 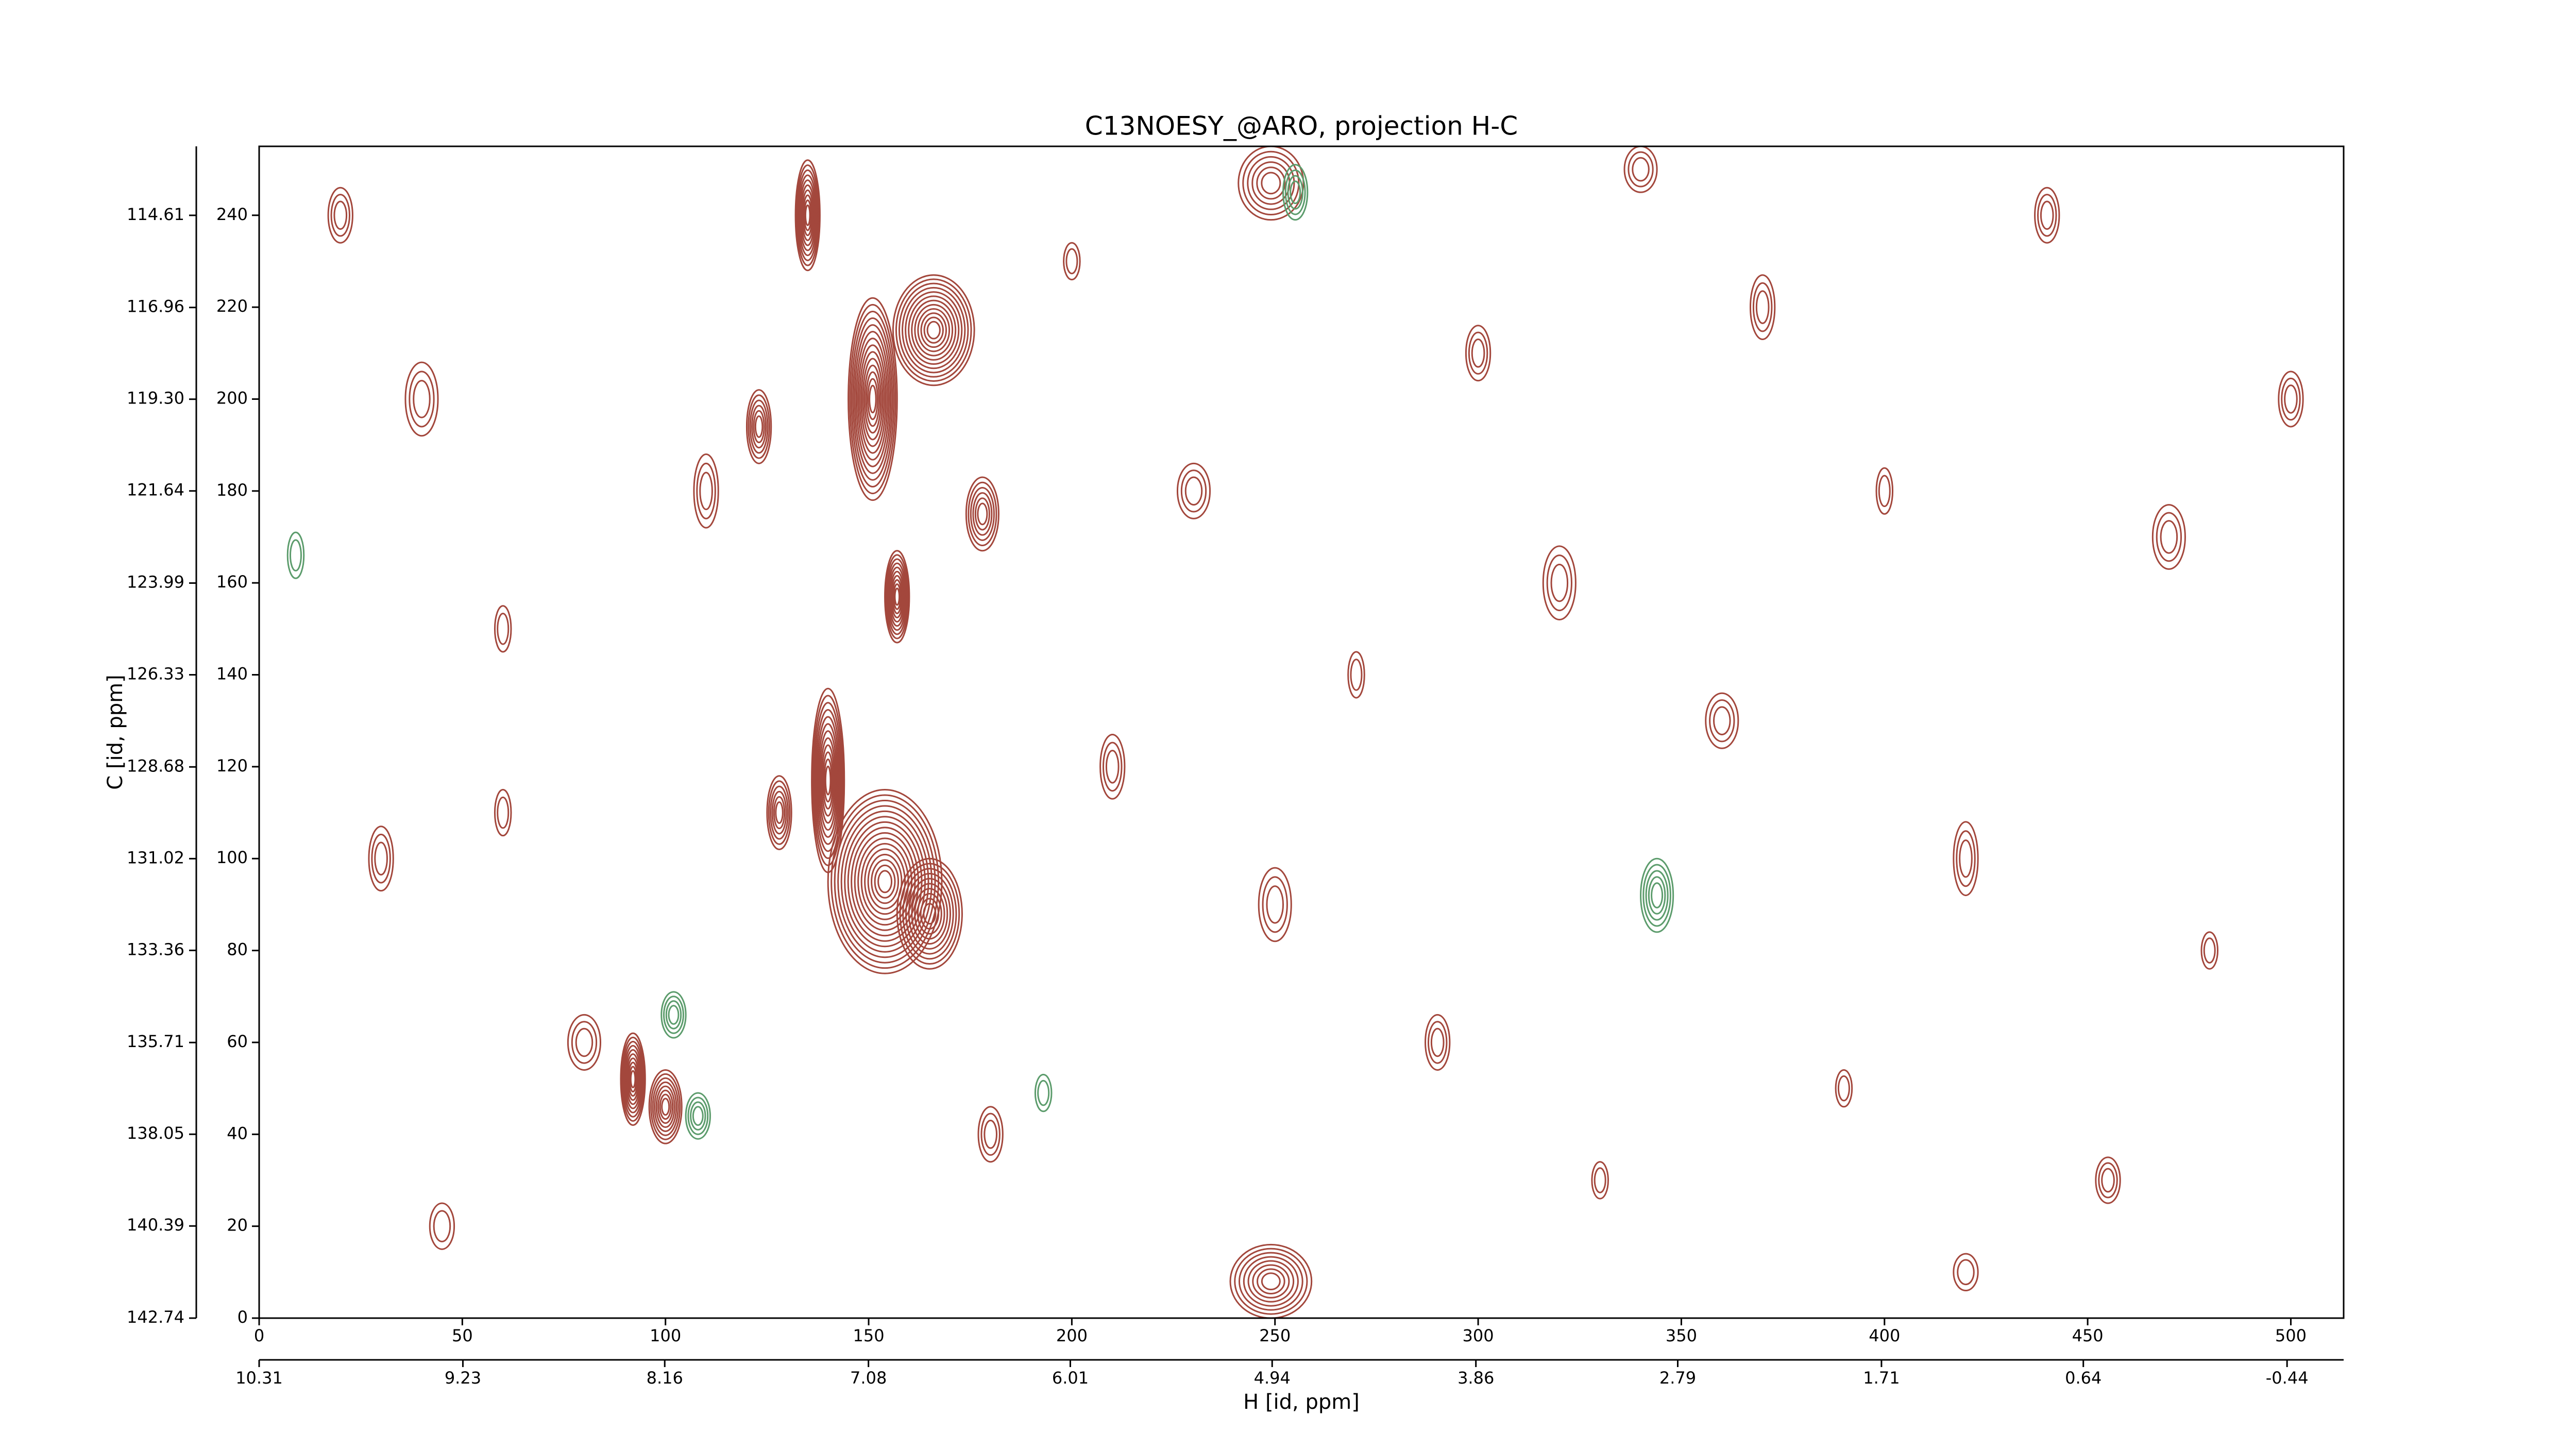 What do you see at coordinates (1681, 1335) in the screenshot?
I see `x-tick-label: 350` at bounding box center [1681, 1335].